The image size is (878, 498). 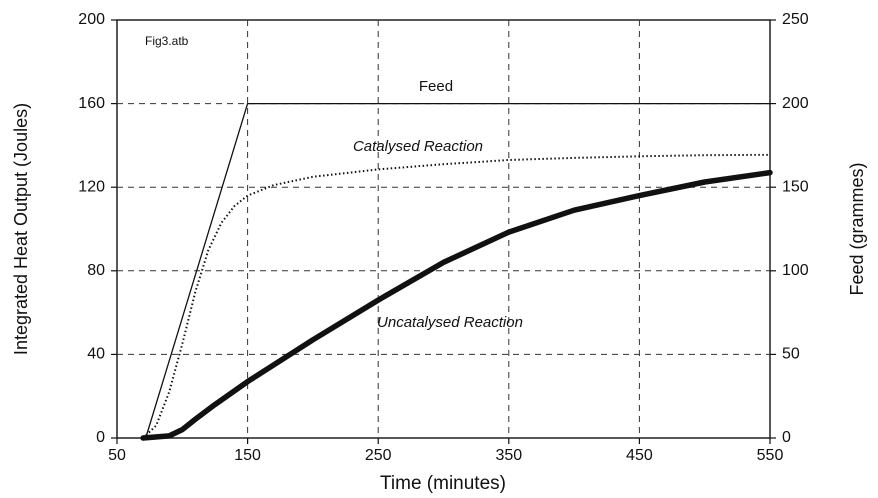 I want to click on x-tick-label: 150, so click(x=247, y=455).